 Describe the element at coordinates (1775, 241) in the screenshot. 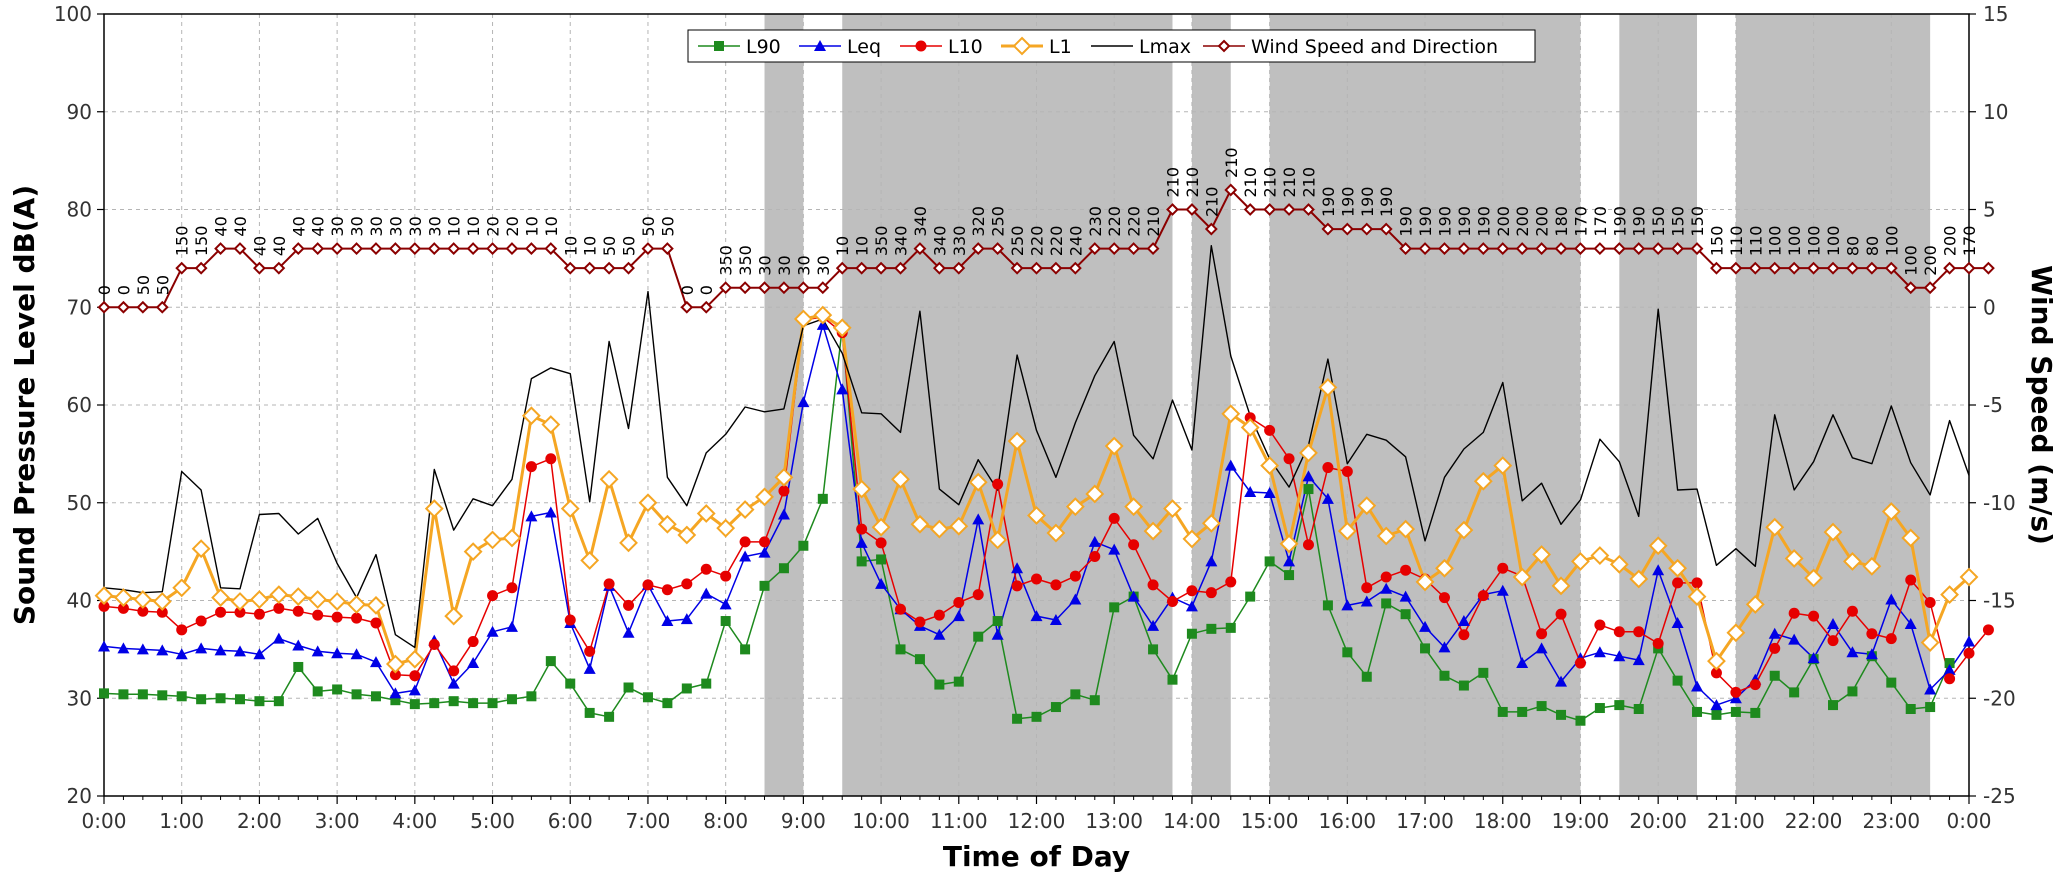

I see `wind-direction-label: 100` at that location.